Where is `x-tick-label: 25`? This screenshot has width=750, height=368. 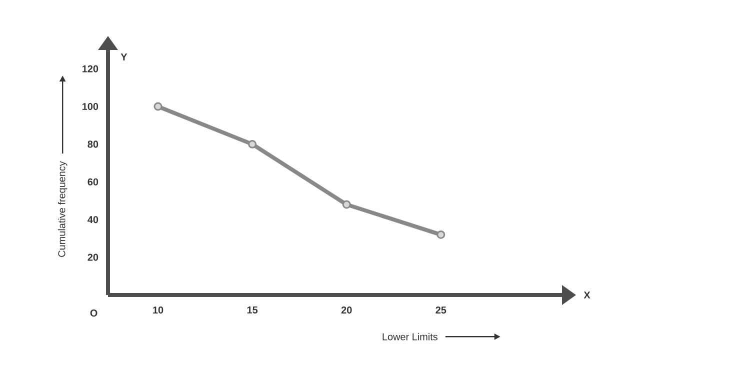
x-tick-label: 25 is located at coordinates (441, 310).